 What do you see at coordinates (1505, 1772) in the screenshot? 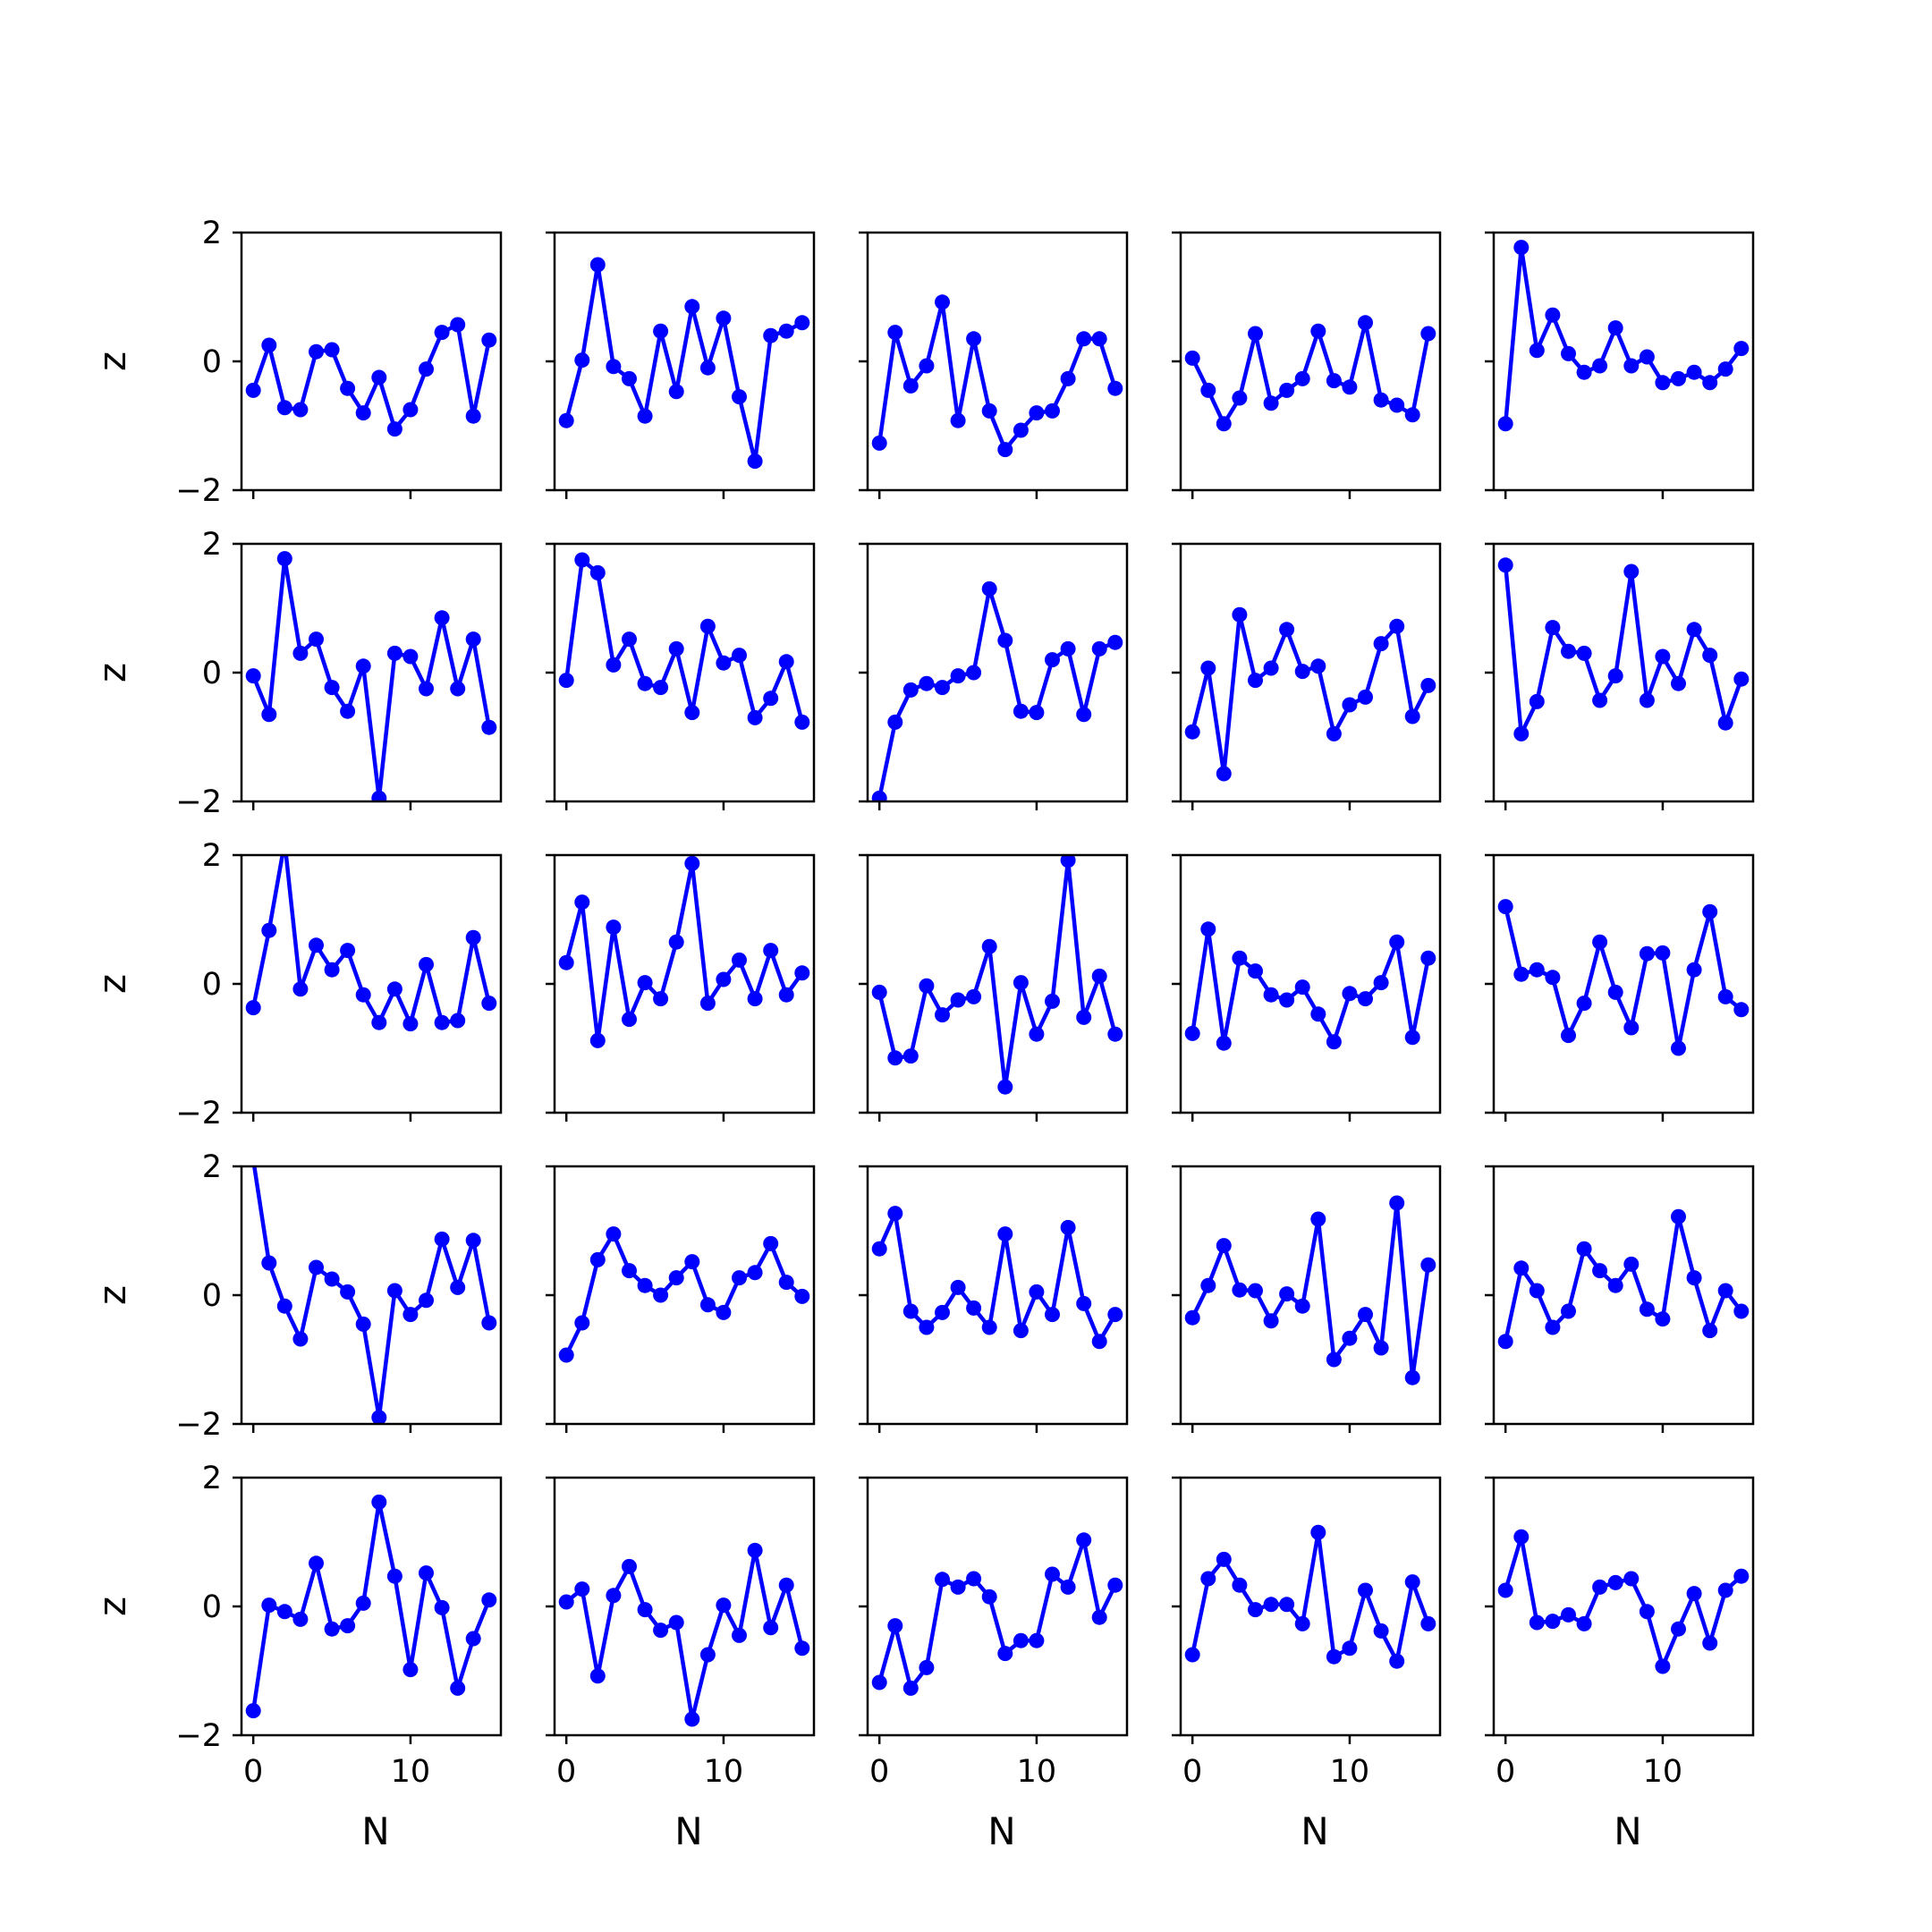
I see `x-tick-label: 0` at bounding box center [1505, 1772].